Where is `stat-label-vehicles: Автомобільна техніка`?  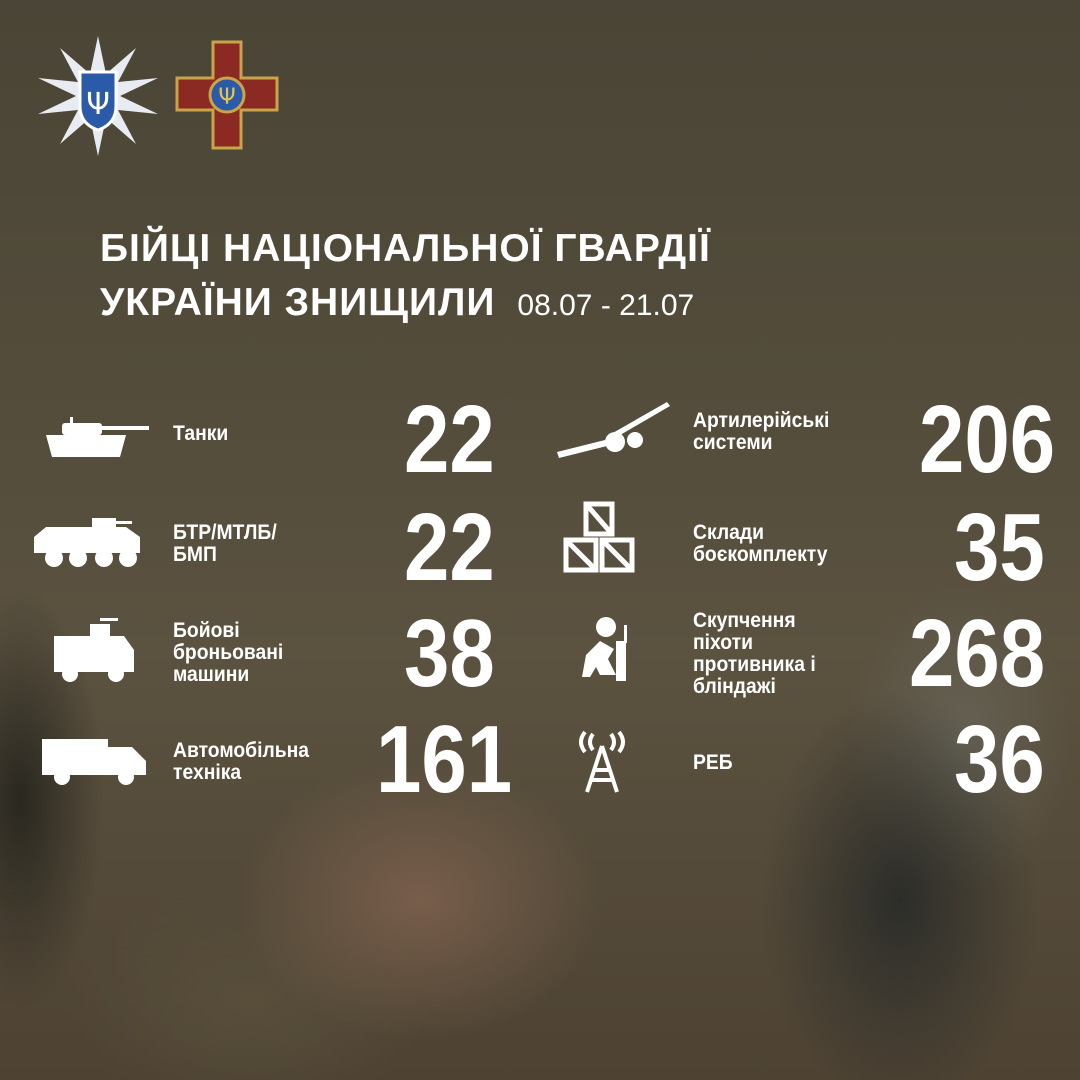
stat-label-vehicles: Автомобільна техніка is located at coordinates (241, 761).